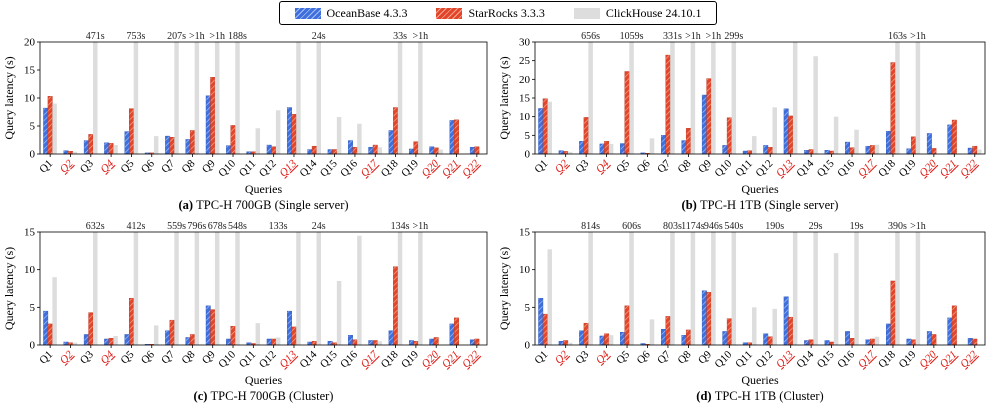 The width and height of the screenshot is (996, 407). I want to click on subfigure-caption: (b) TPC-H 1TB (Single server), so click(760, 205).